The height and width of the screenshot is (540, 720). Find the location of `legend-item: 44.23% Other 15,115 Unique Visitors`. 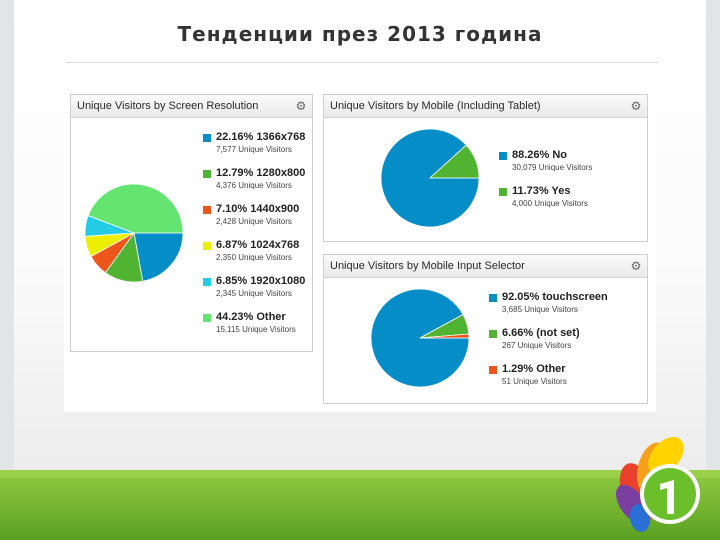

legend-item: 44.23% Other 15,115 Unique Visitors is located at coordinates (256, 328).